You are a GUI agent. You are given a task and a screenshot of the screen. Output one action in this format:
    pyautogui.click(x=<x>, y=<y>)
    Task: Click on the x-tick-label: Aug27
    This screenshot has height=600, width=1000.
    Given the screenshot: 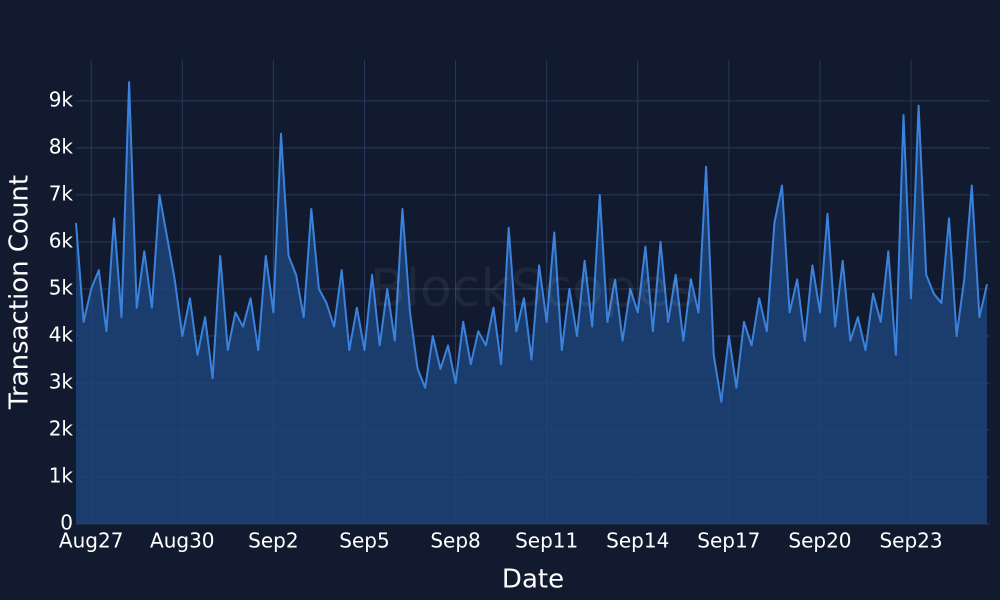 What is the action you would take?
    pyautogui.click(x=91, y=541)
    